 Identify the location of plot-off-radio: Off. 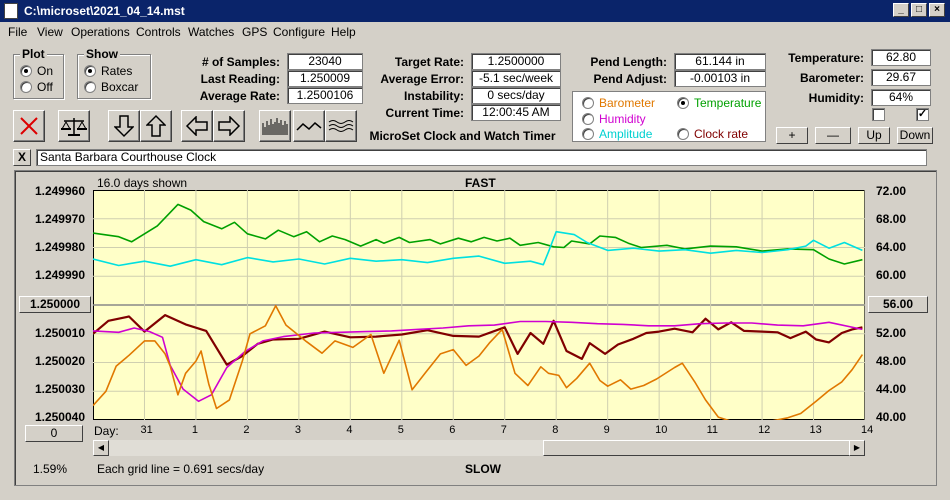
(36, 87).